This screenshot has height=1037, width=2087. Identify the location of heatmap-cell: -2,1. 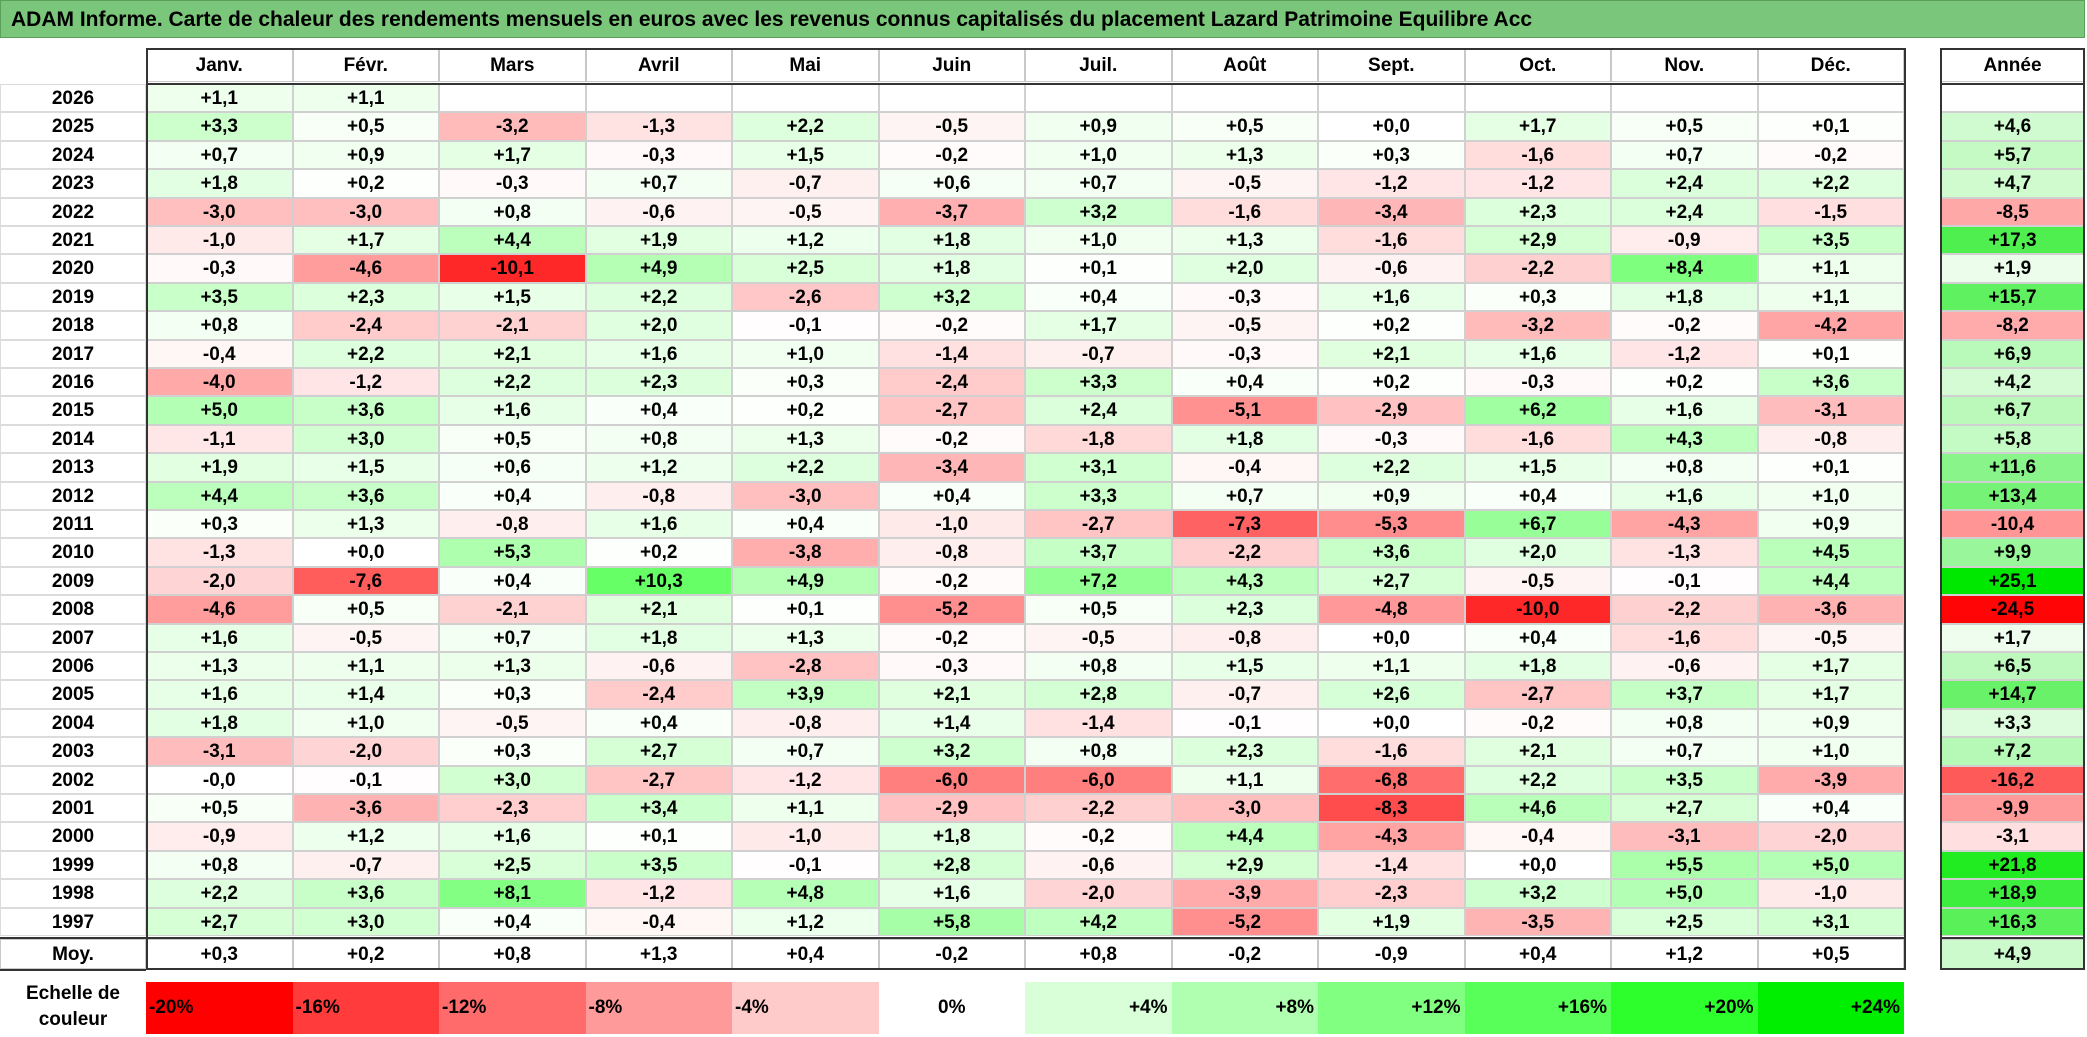
(512, 325).